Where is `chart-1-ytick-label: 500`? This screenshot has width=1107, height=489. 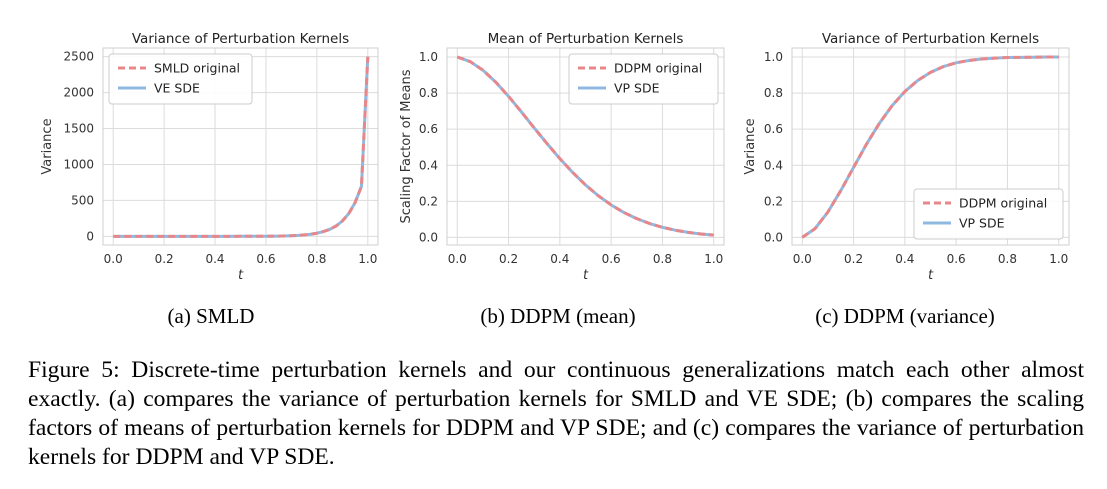 chart-1-ytick-label: 500 is located at coordinates (82, 200).